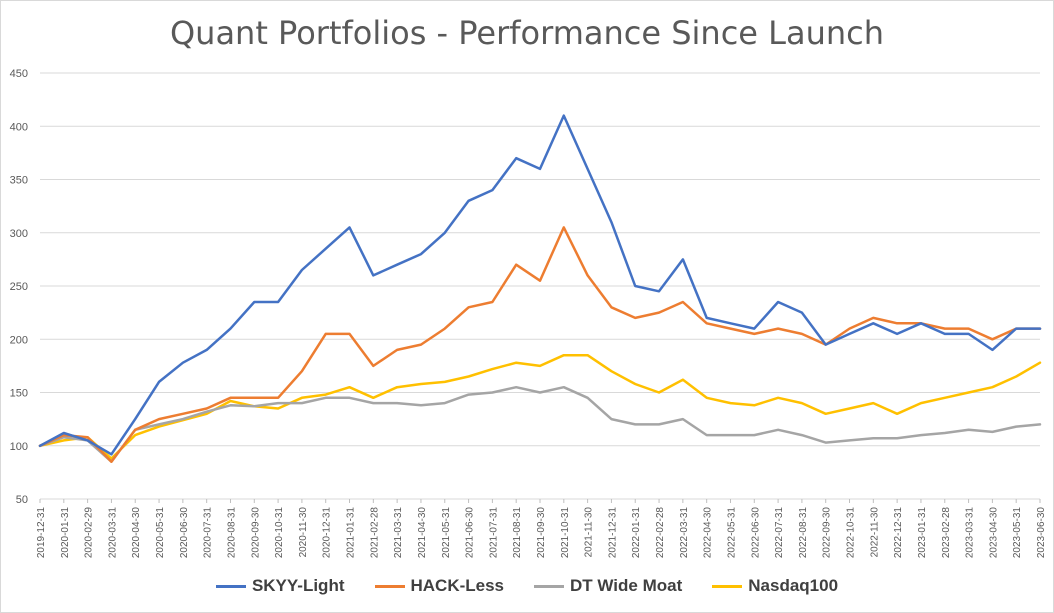  What do you see at coordinates (946, 533) in the screenshot?
I see `x-tick-label: 2023-02-28` at bounding box center [946, 533].